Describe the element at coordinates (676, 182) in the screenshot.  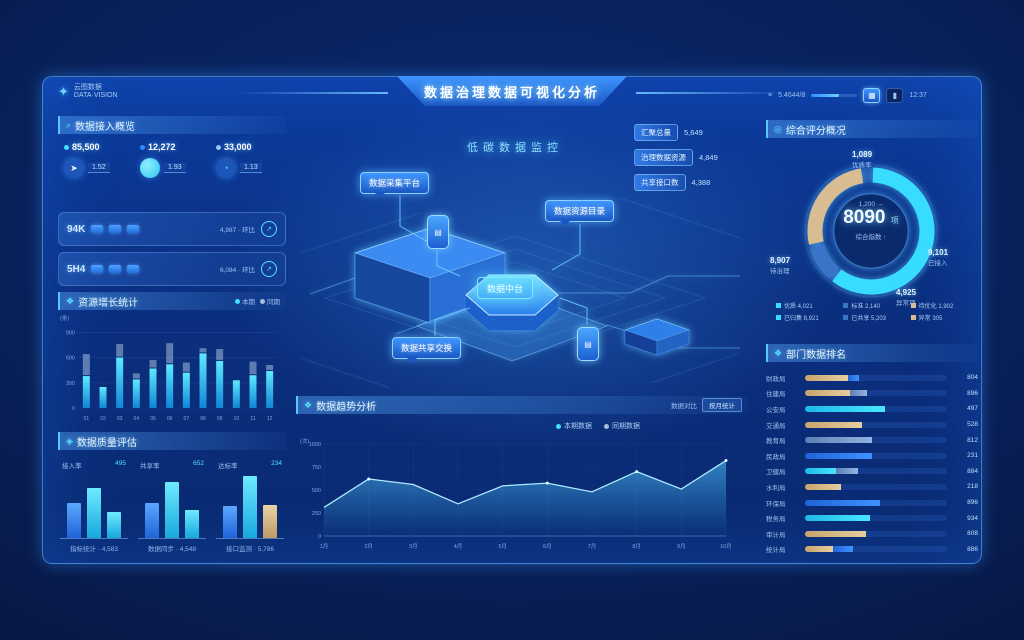
I see `center-stat: 共享接口数 4,388` at that location.